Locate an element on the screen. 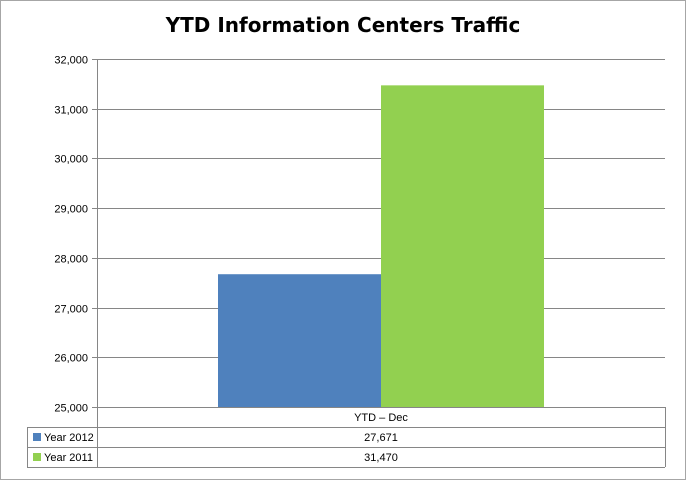  y-tick-label: 28,000 is located at coordinates (71, 260).